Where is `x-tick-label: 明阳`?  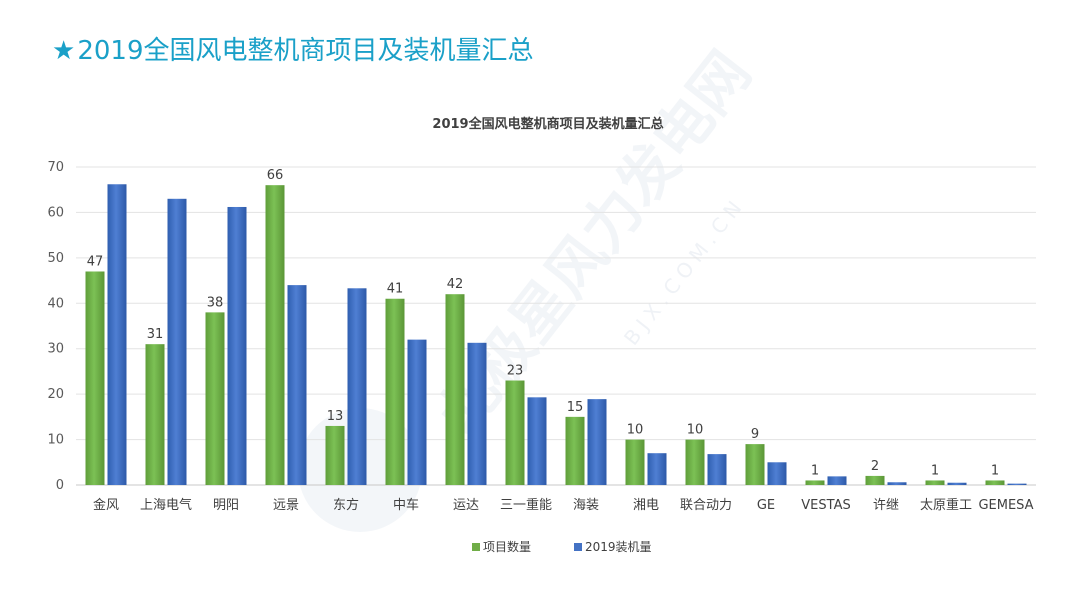
x-tick-label: 明阳 is located at coordinates (226, 505).